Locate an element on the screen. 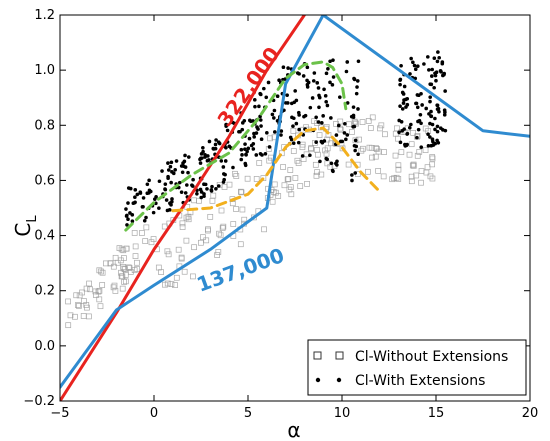 This screenshot has width=550, height=441. legend-box is located at coordinates (417, 367).